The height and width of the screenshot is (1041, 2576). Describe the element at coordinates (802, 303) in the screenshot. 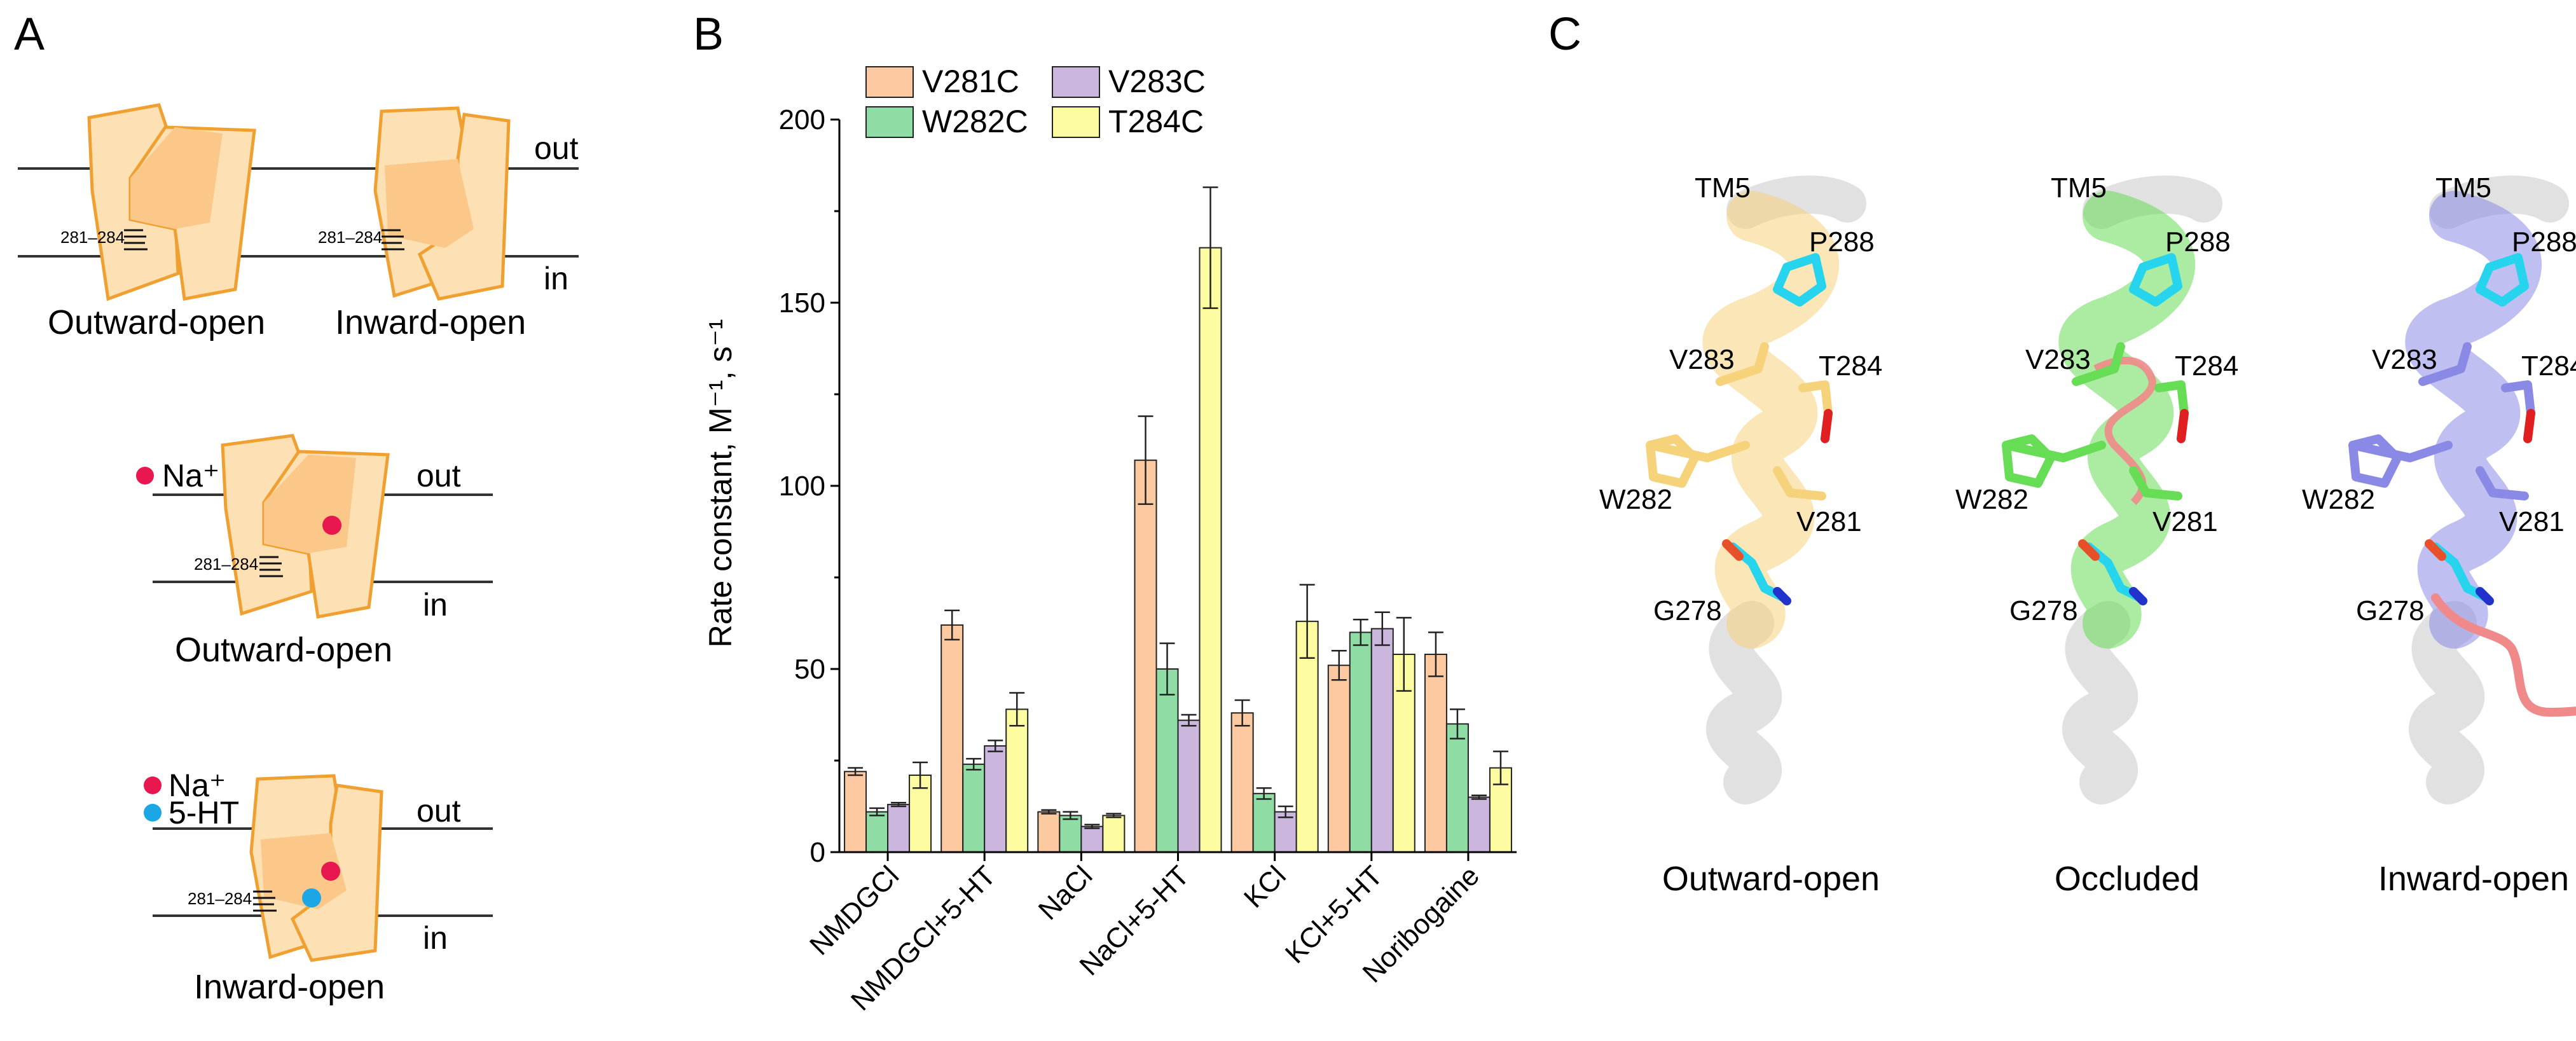

I see `y-tick-label: 150` at that location.